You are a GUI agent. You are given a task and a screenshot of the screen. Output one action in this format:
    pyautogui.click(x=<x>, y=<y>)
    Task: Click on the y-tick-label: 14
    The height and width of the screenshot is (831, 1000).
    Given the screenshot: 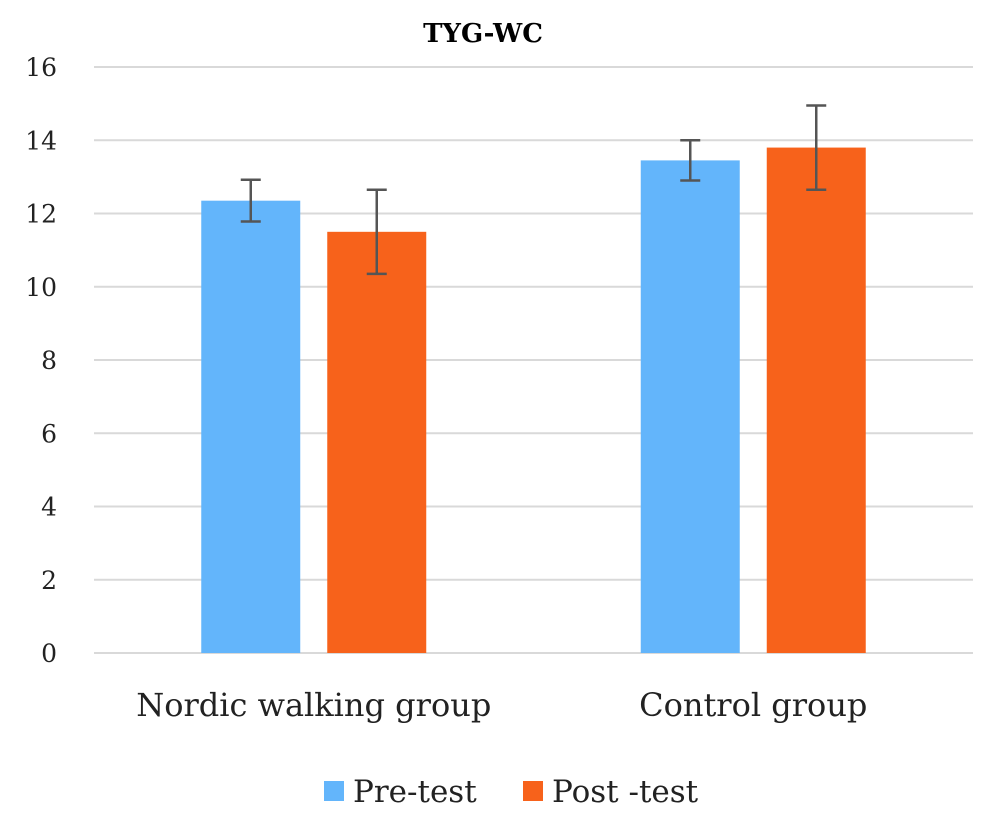 What is the action you would take?
    pyautogui.click(x=41, y=140)
    